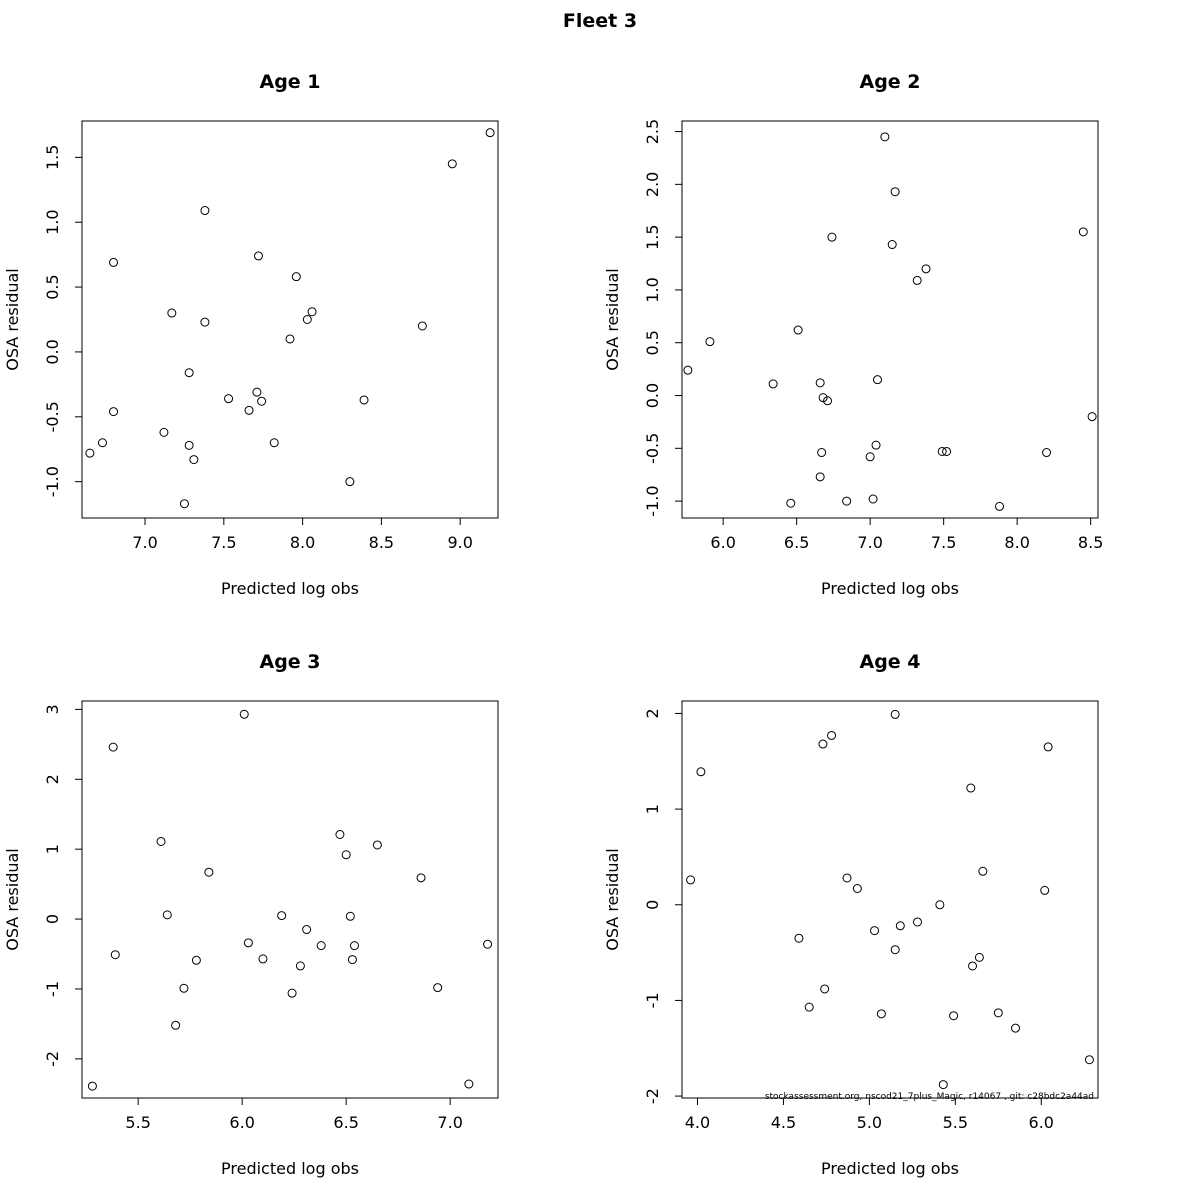 The height and width of the screenshot is (1200, 1200). What do you see at coordinates (783, 1122) in the screenshot?
I see `x-tick-label: 4.5` at bounding box center [783, 1122].